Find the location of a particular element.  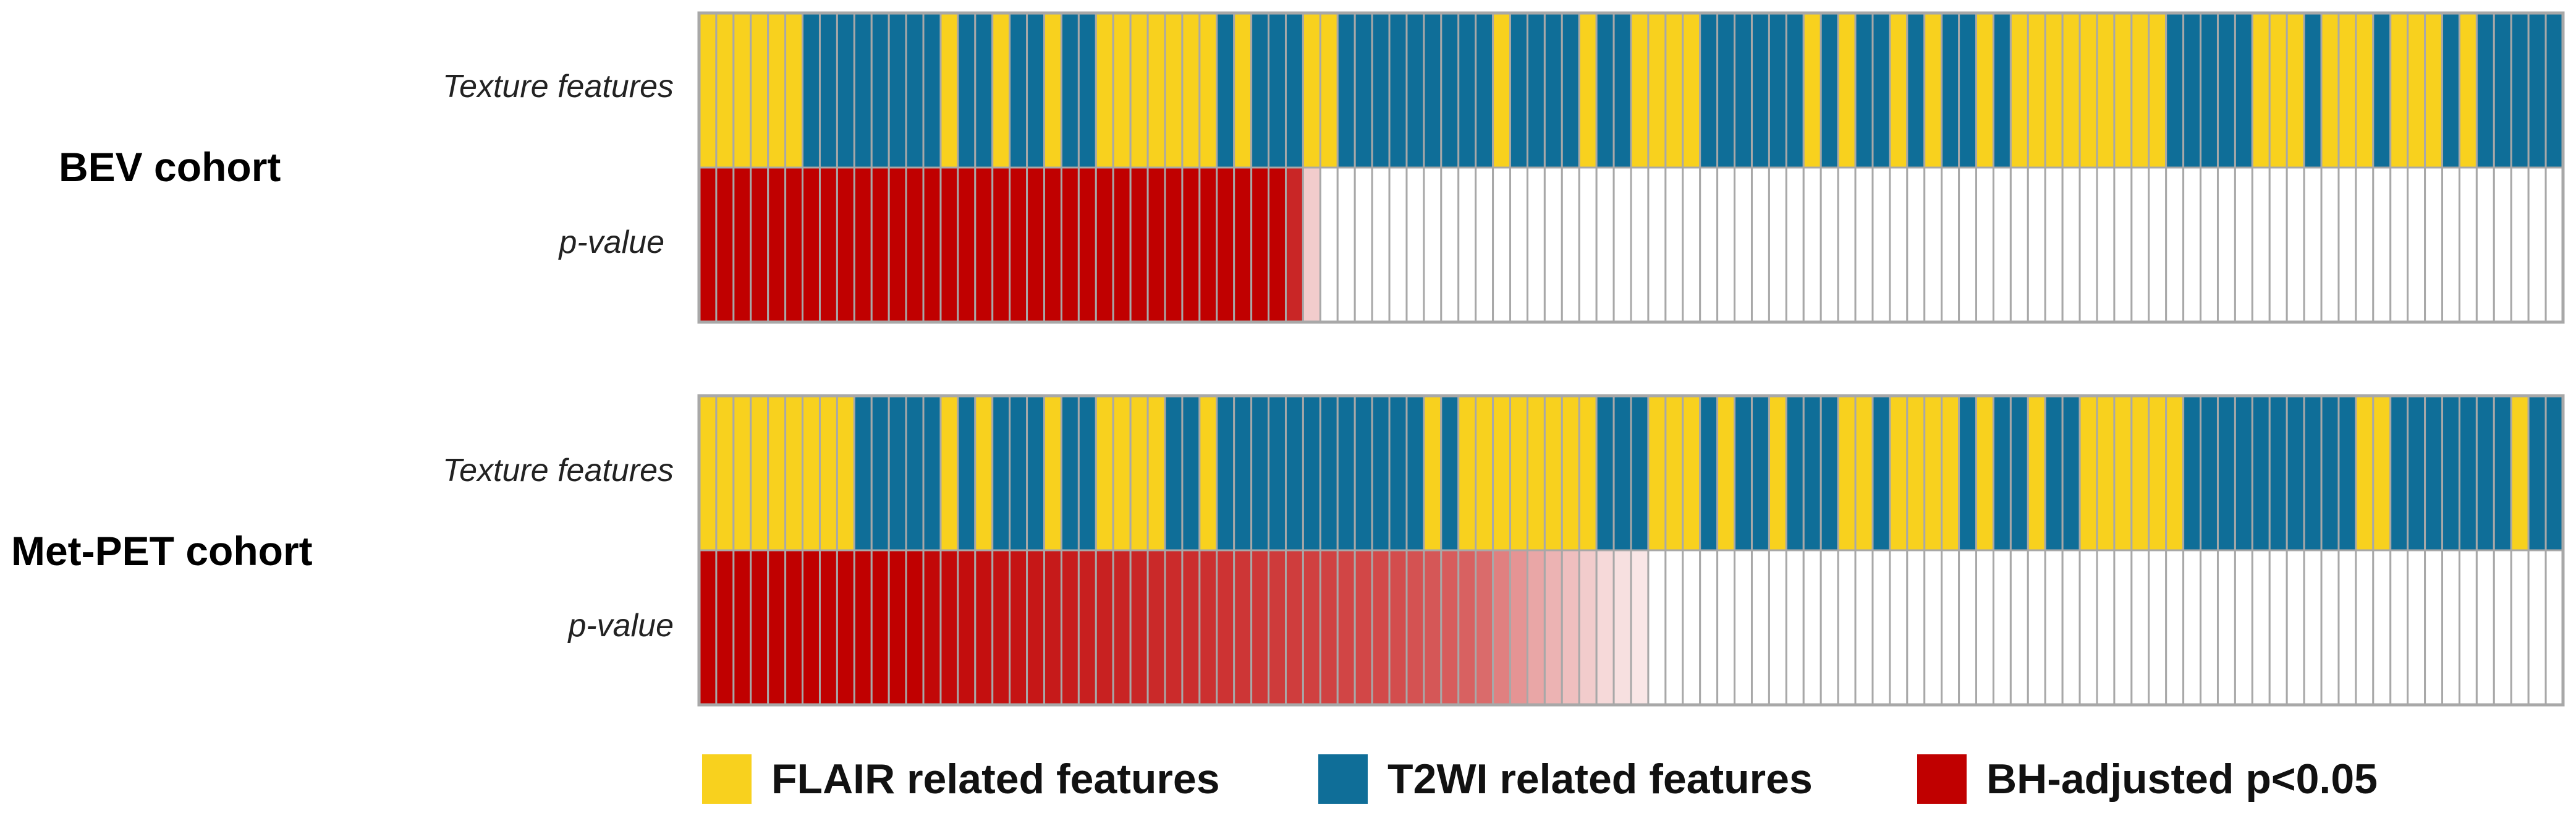

cohort-label-bev: BEV cohort is located at coordinates (170, 167).